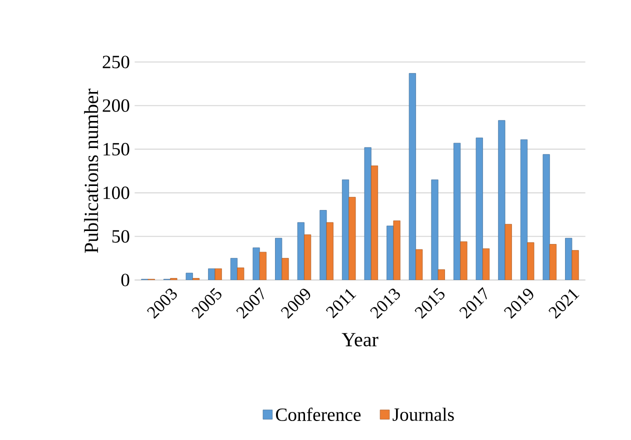  What do you see at coordinates (125, 280) in the screenshot?
I see `y-tick-label: 0` at bounding box center [125, 280].